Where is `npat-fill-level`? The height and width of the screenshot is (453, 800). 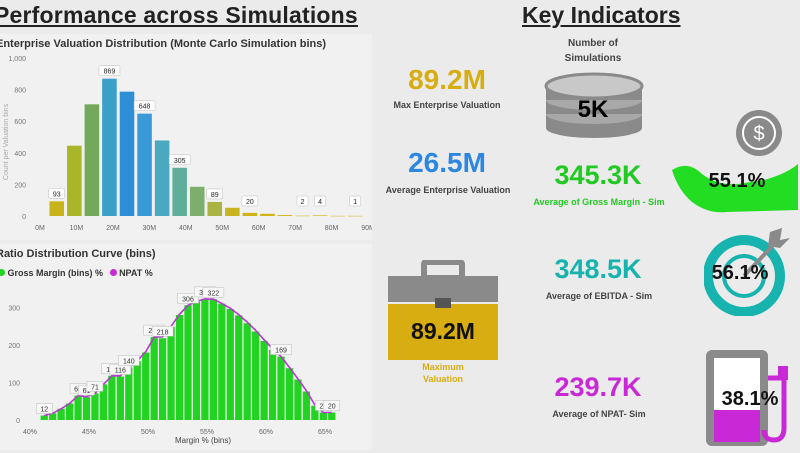 npat-fill-level is located at coordinates (737, 425).